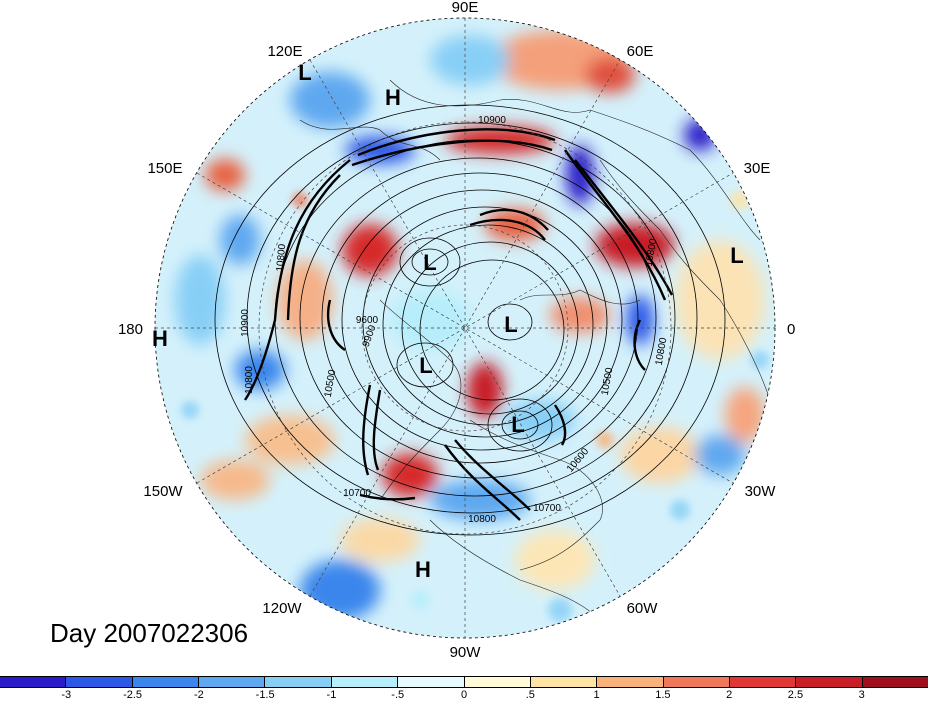  Describe the element at coordinates (466, 652) in the screenshot. I see `lon-label-90w: 90W` at that location.